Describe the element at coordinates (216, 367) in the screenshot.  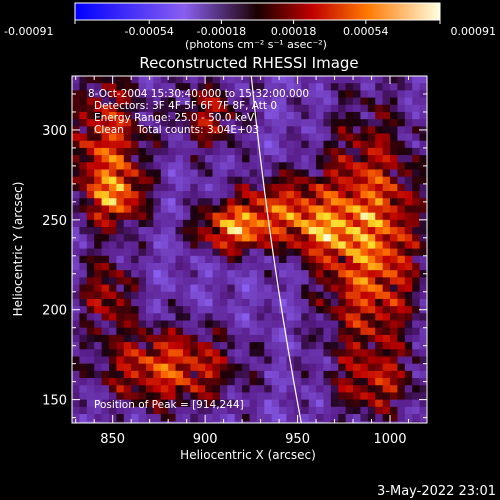
I see `heatmap-cell-1979` at that location.